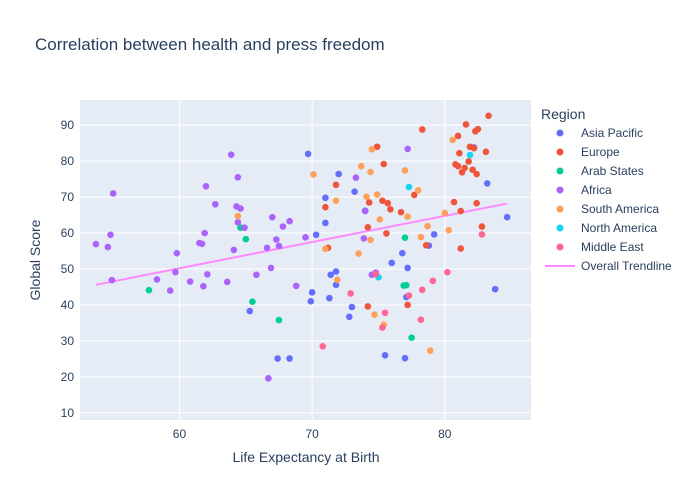 The image size is (700, 500). What do you see at coordinates (607, 228) in the screenshot?
I see `legend-item: North America` at bounding box center [607, 228].